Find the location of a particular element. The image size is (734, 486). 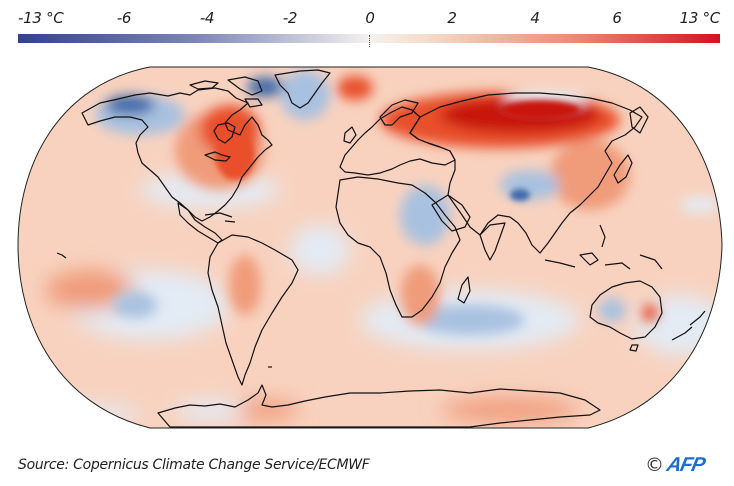

afp-logo: AFP is located at coordinates (685, 464).